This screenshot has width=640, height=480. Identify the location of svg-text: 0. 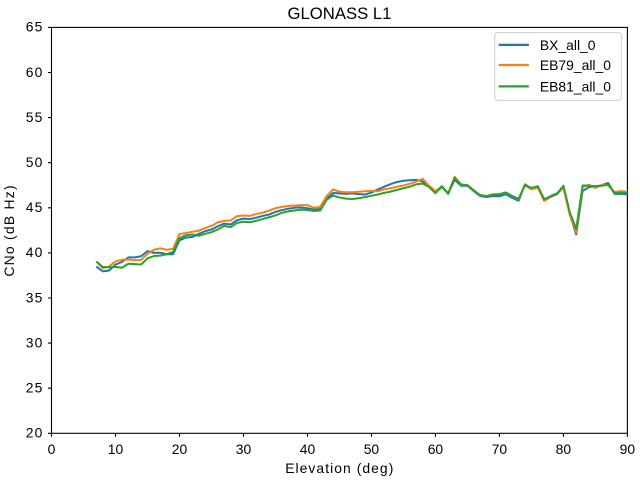
(52, 449).